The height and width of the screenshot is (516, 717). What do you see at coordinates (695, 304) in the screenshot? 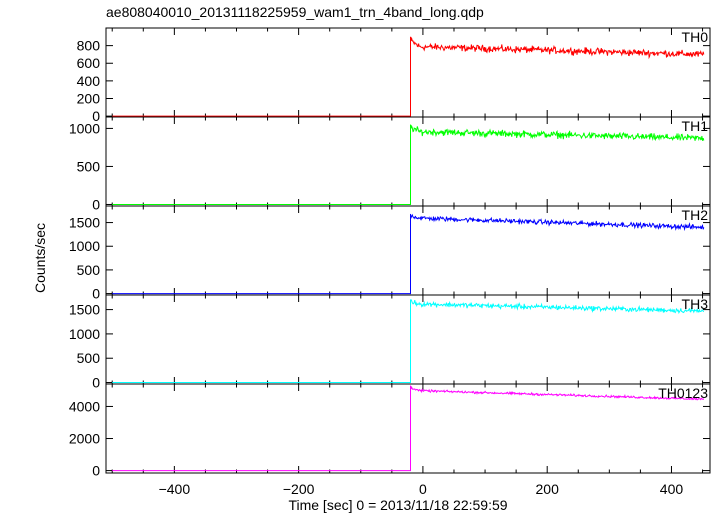
I see `panel-label: TH3` at bounding box center [695, 304].